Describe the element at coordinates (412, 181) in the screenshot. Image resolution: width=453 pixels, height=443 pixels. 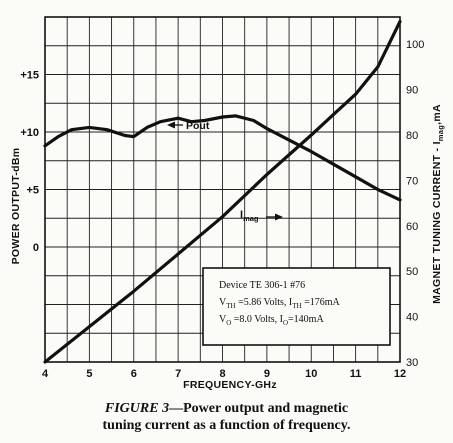
I see `right-tick-label: 70` at that location.